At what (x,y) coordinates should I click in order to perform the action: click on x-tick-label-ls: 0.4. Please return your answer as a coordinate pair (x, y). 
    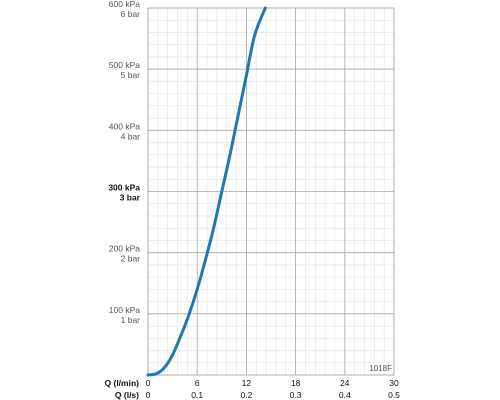
    Looking at the image, I should click on (345, 395).